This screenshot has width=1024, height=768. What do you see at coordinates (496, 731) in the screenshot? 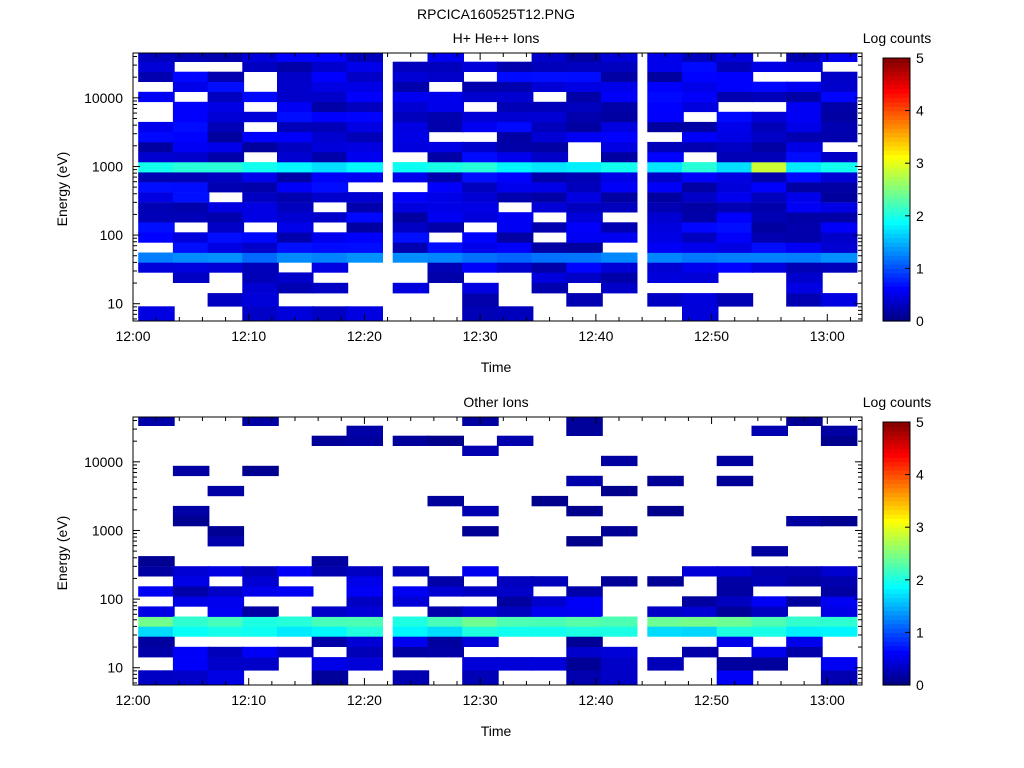
I see `x-axis-label: Time` at bounding box center [496, 731].